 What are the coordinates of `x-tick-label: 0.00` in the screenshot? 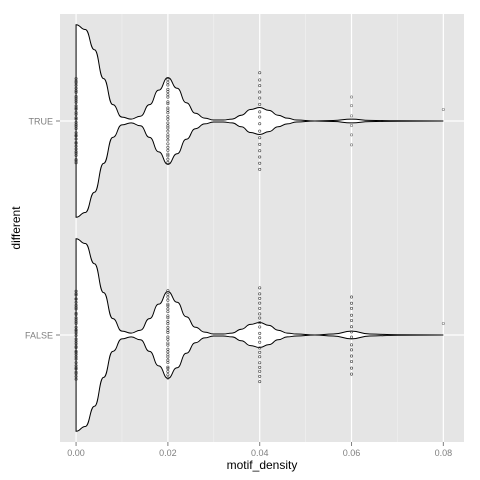 It's located at (76, 453).